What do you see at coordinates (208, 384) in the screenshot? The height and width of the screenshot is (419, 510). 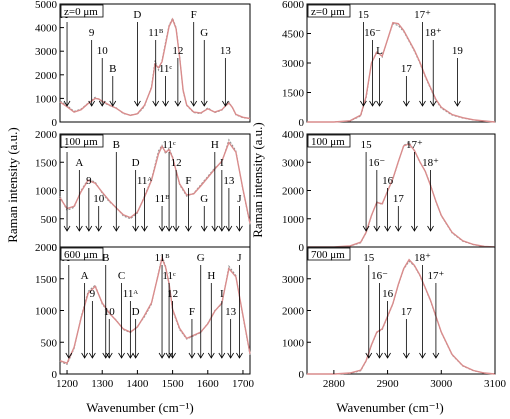 I see `x-tick-label: 1600` at bounding box center [208, 384].